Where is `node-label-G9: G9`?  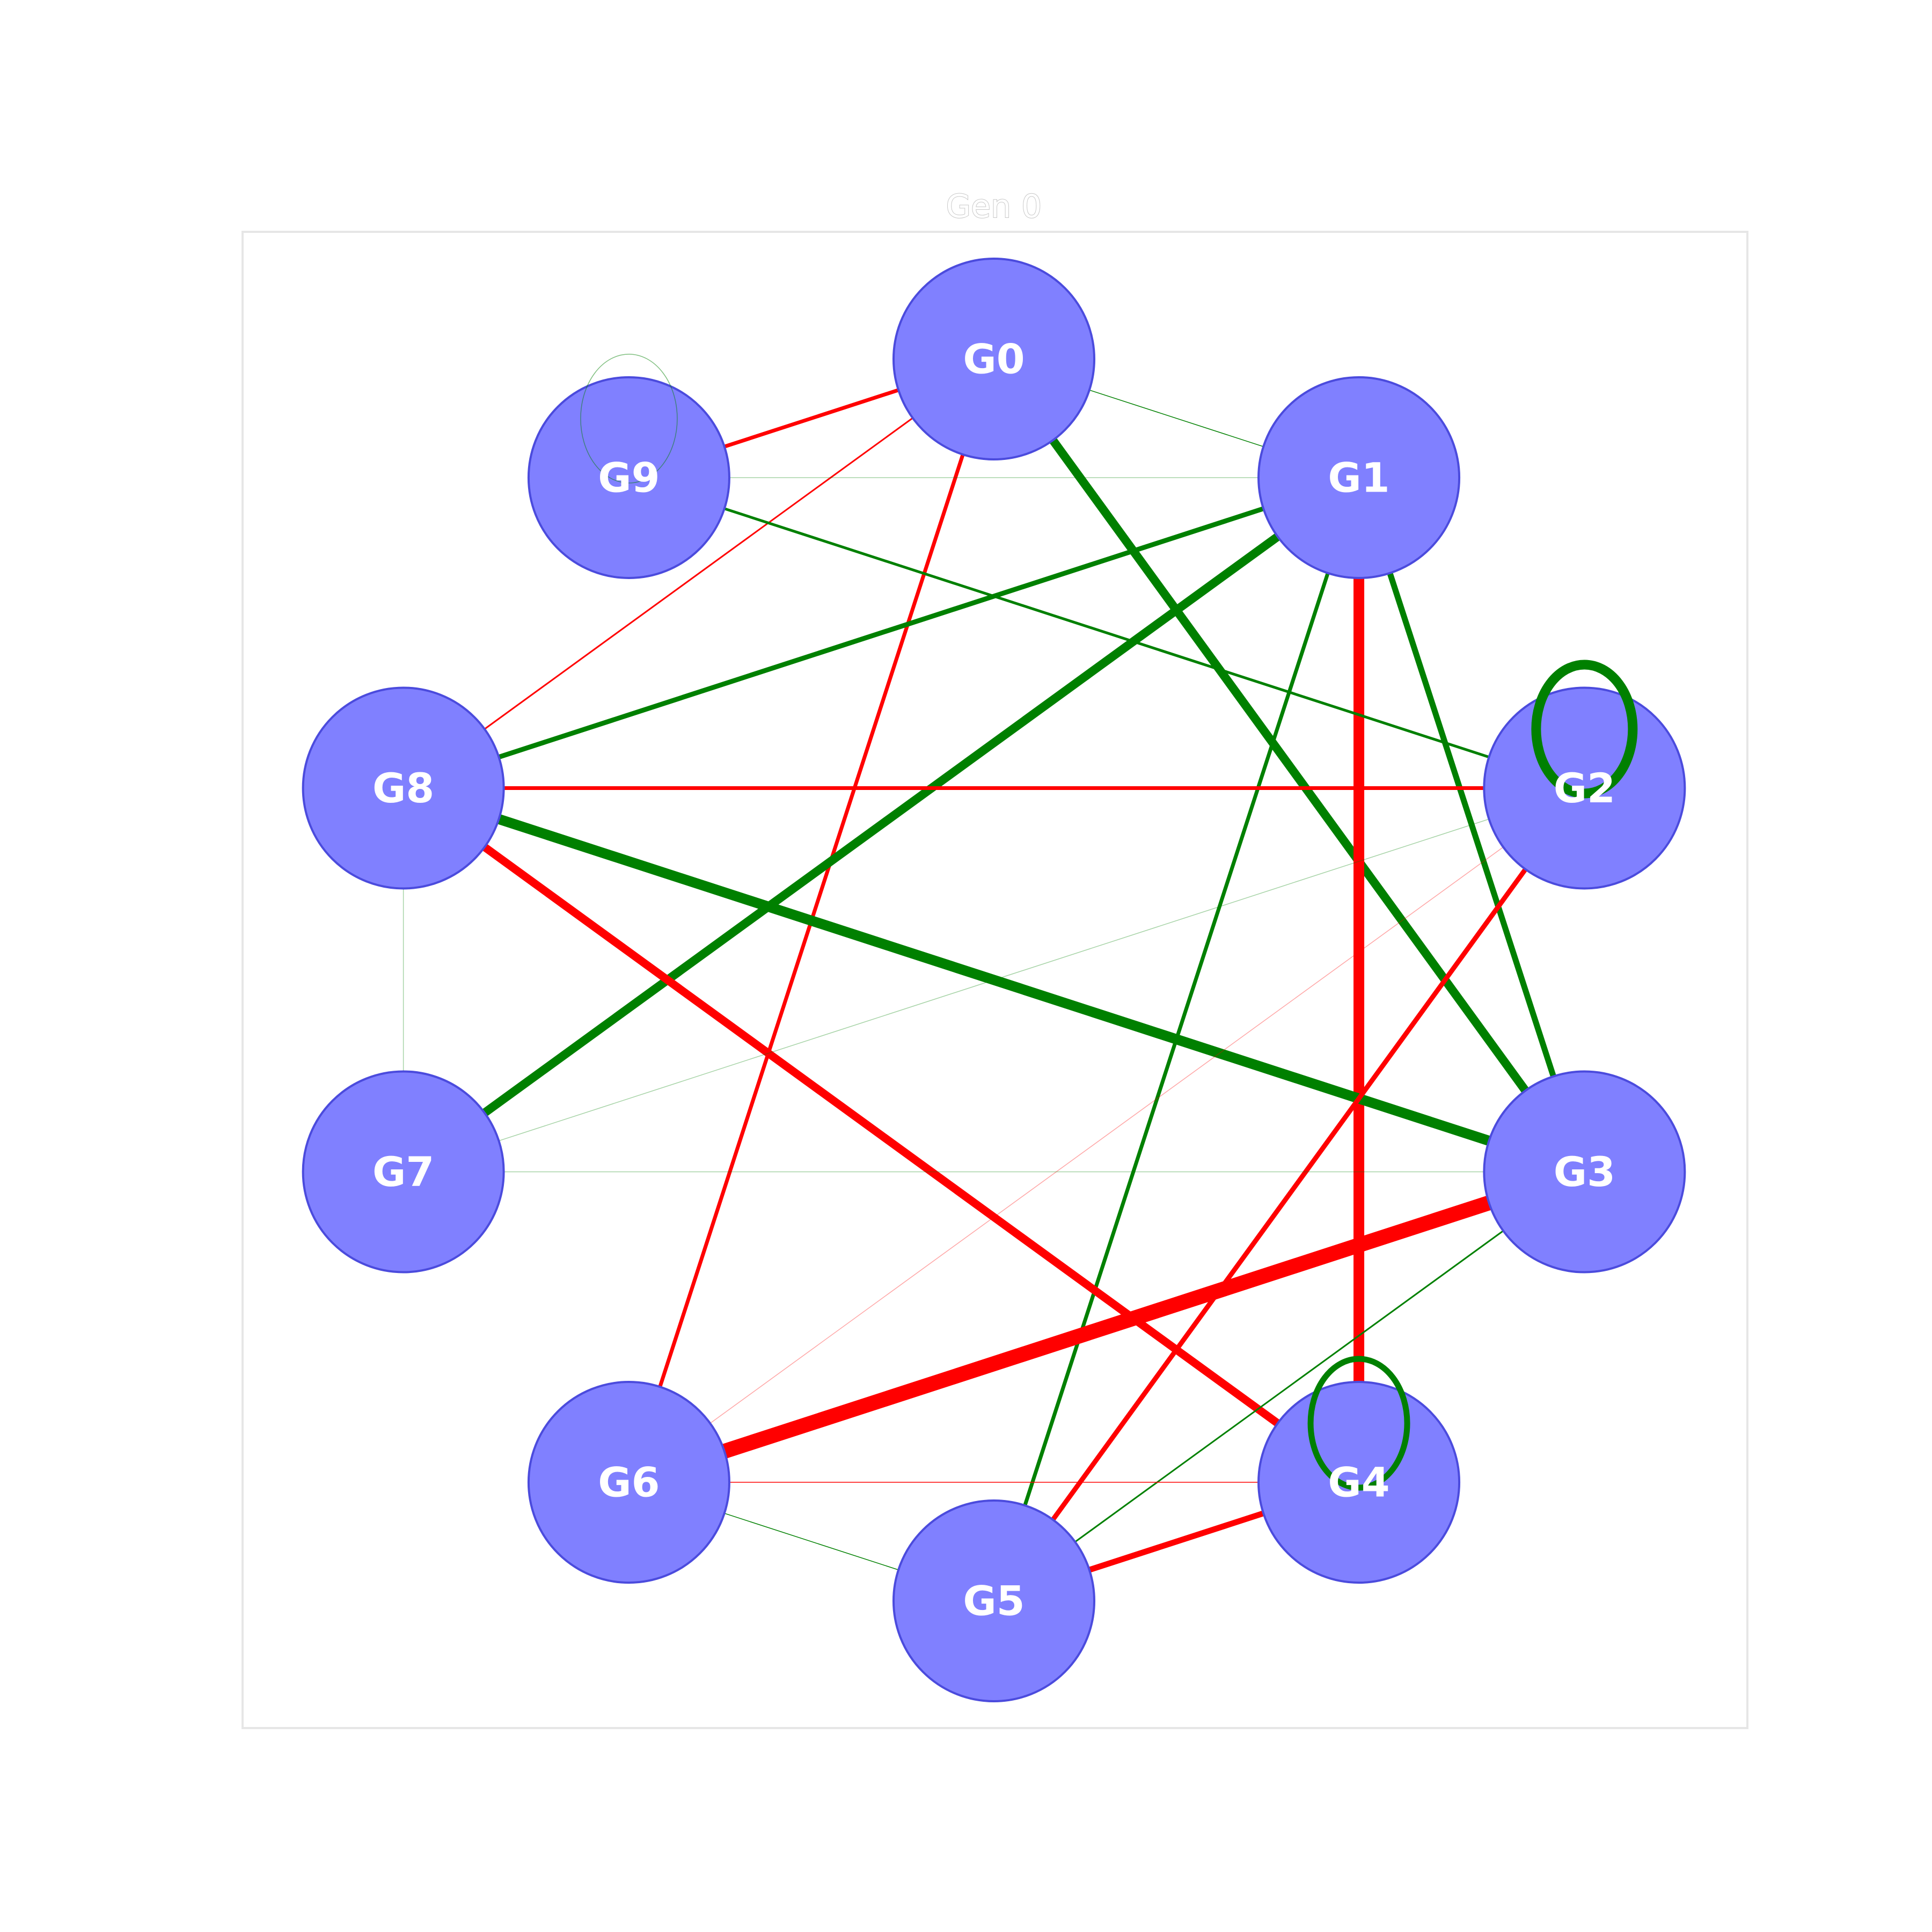 node-label-G9: G9 is located at coordinates (629, 477).